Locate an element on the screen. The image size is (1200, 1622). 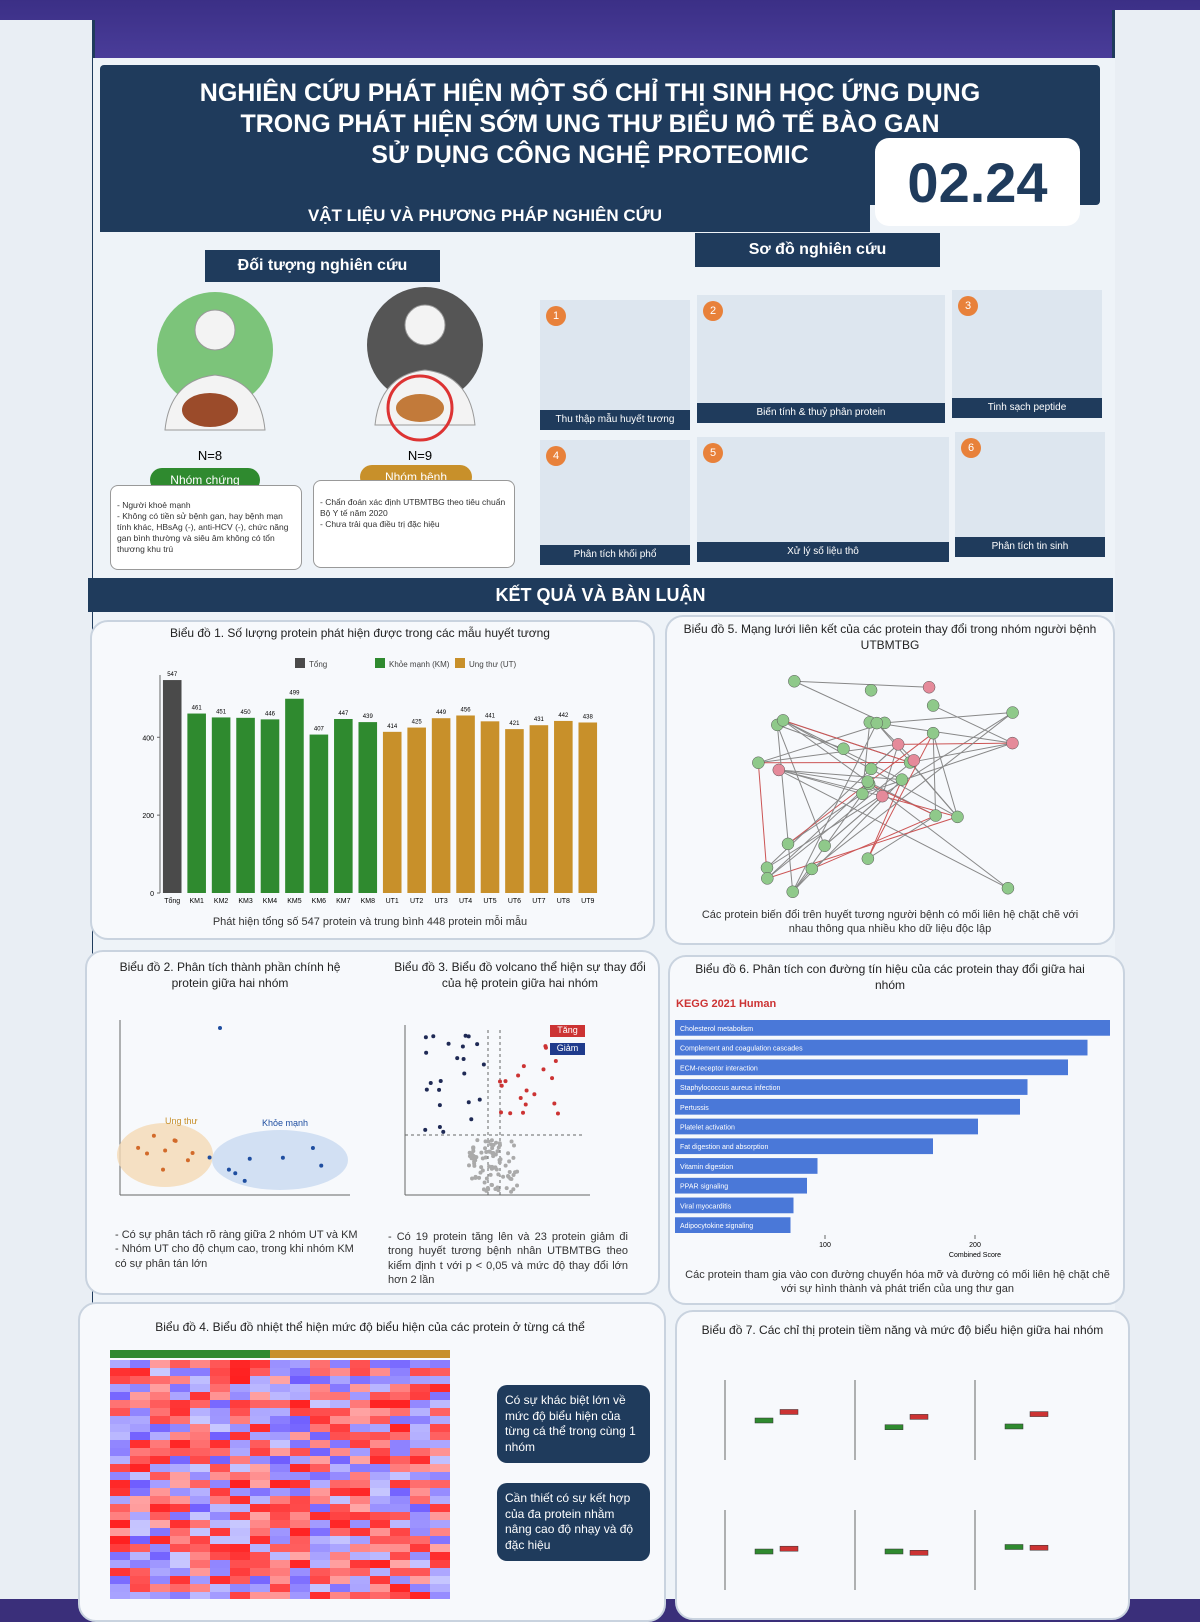
legend-swatch is located at coordinates (460, 663).